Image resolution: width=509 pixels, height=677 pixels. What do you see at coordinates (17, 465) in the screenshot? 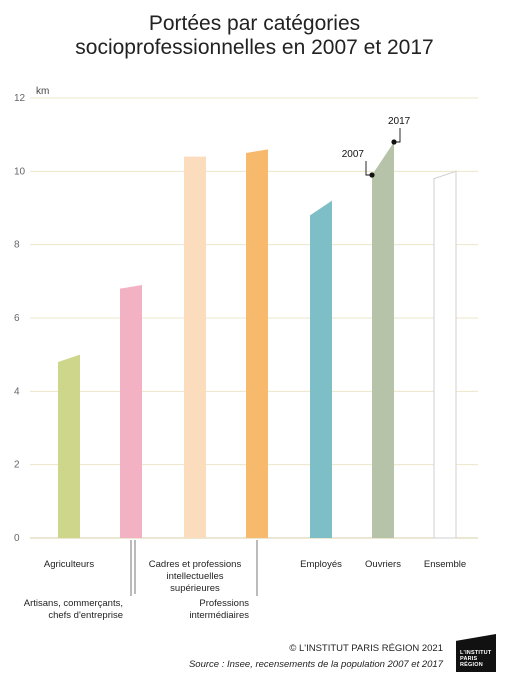
I see `y-tick-label-2: 2` at bounding box center [17, 465].